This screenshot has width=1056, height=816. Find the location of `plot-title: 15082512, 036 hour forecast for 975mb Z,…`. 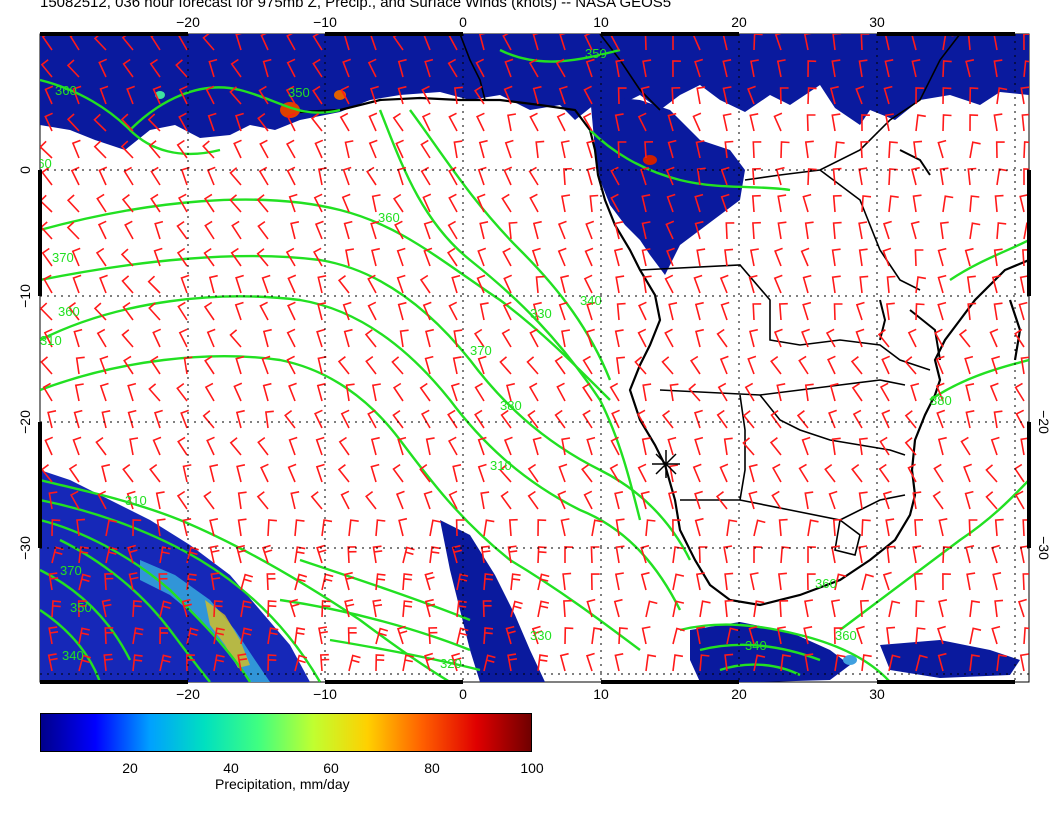

plot-title: 15082512, 036 hour forecast for 975mb Z,… is located at coordinates (356, 5).